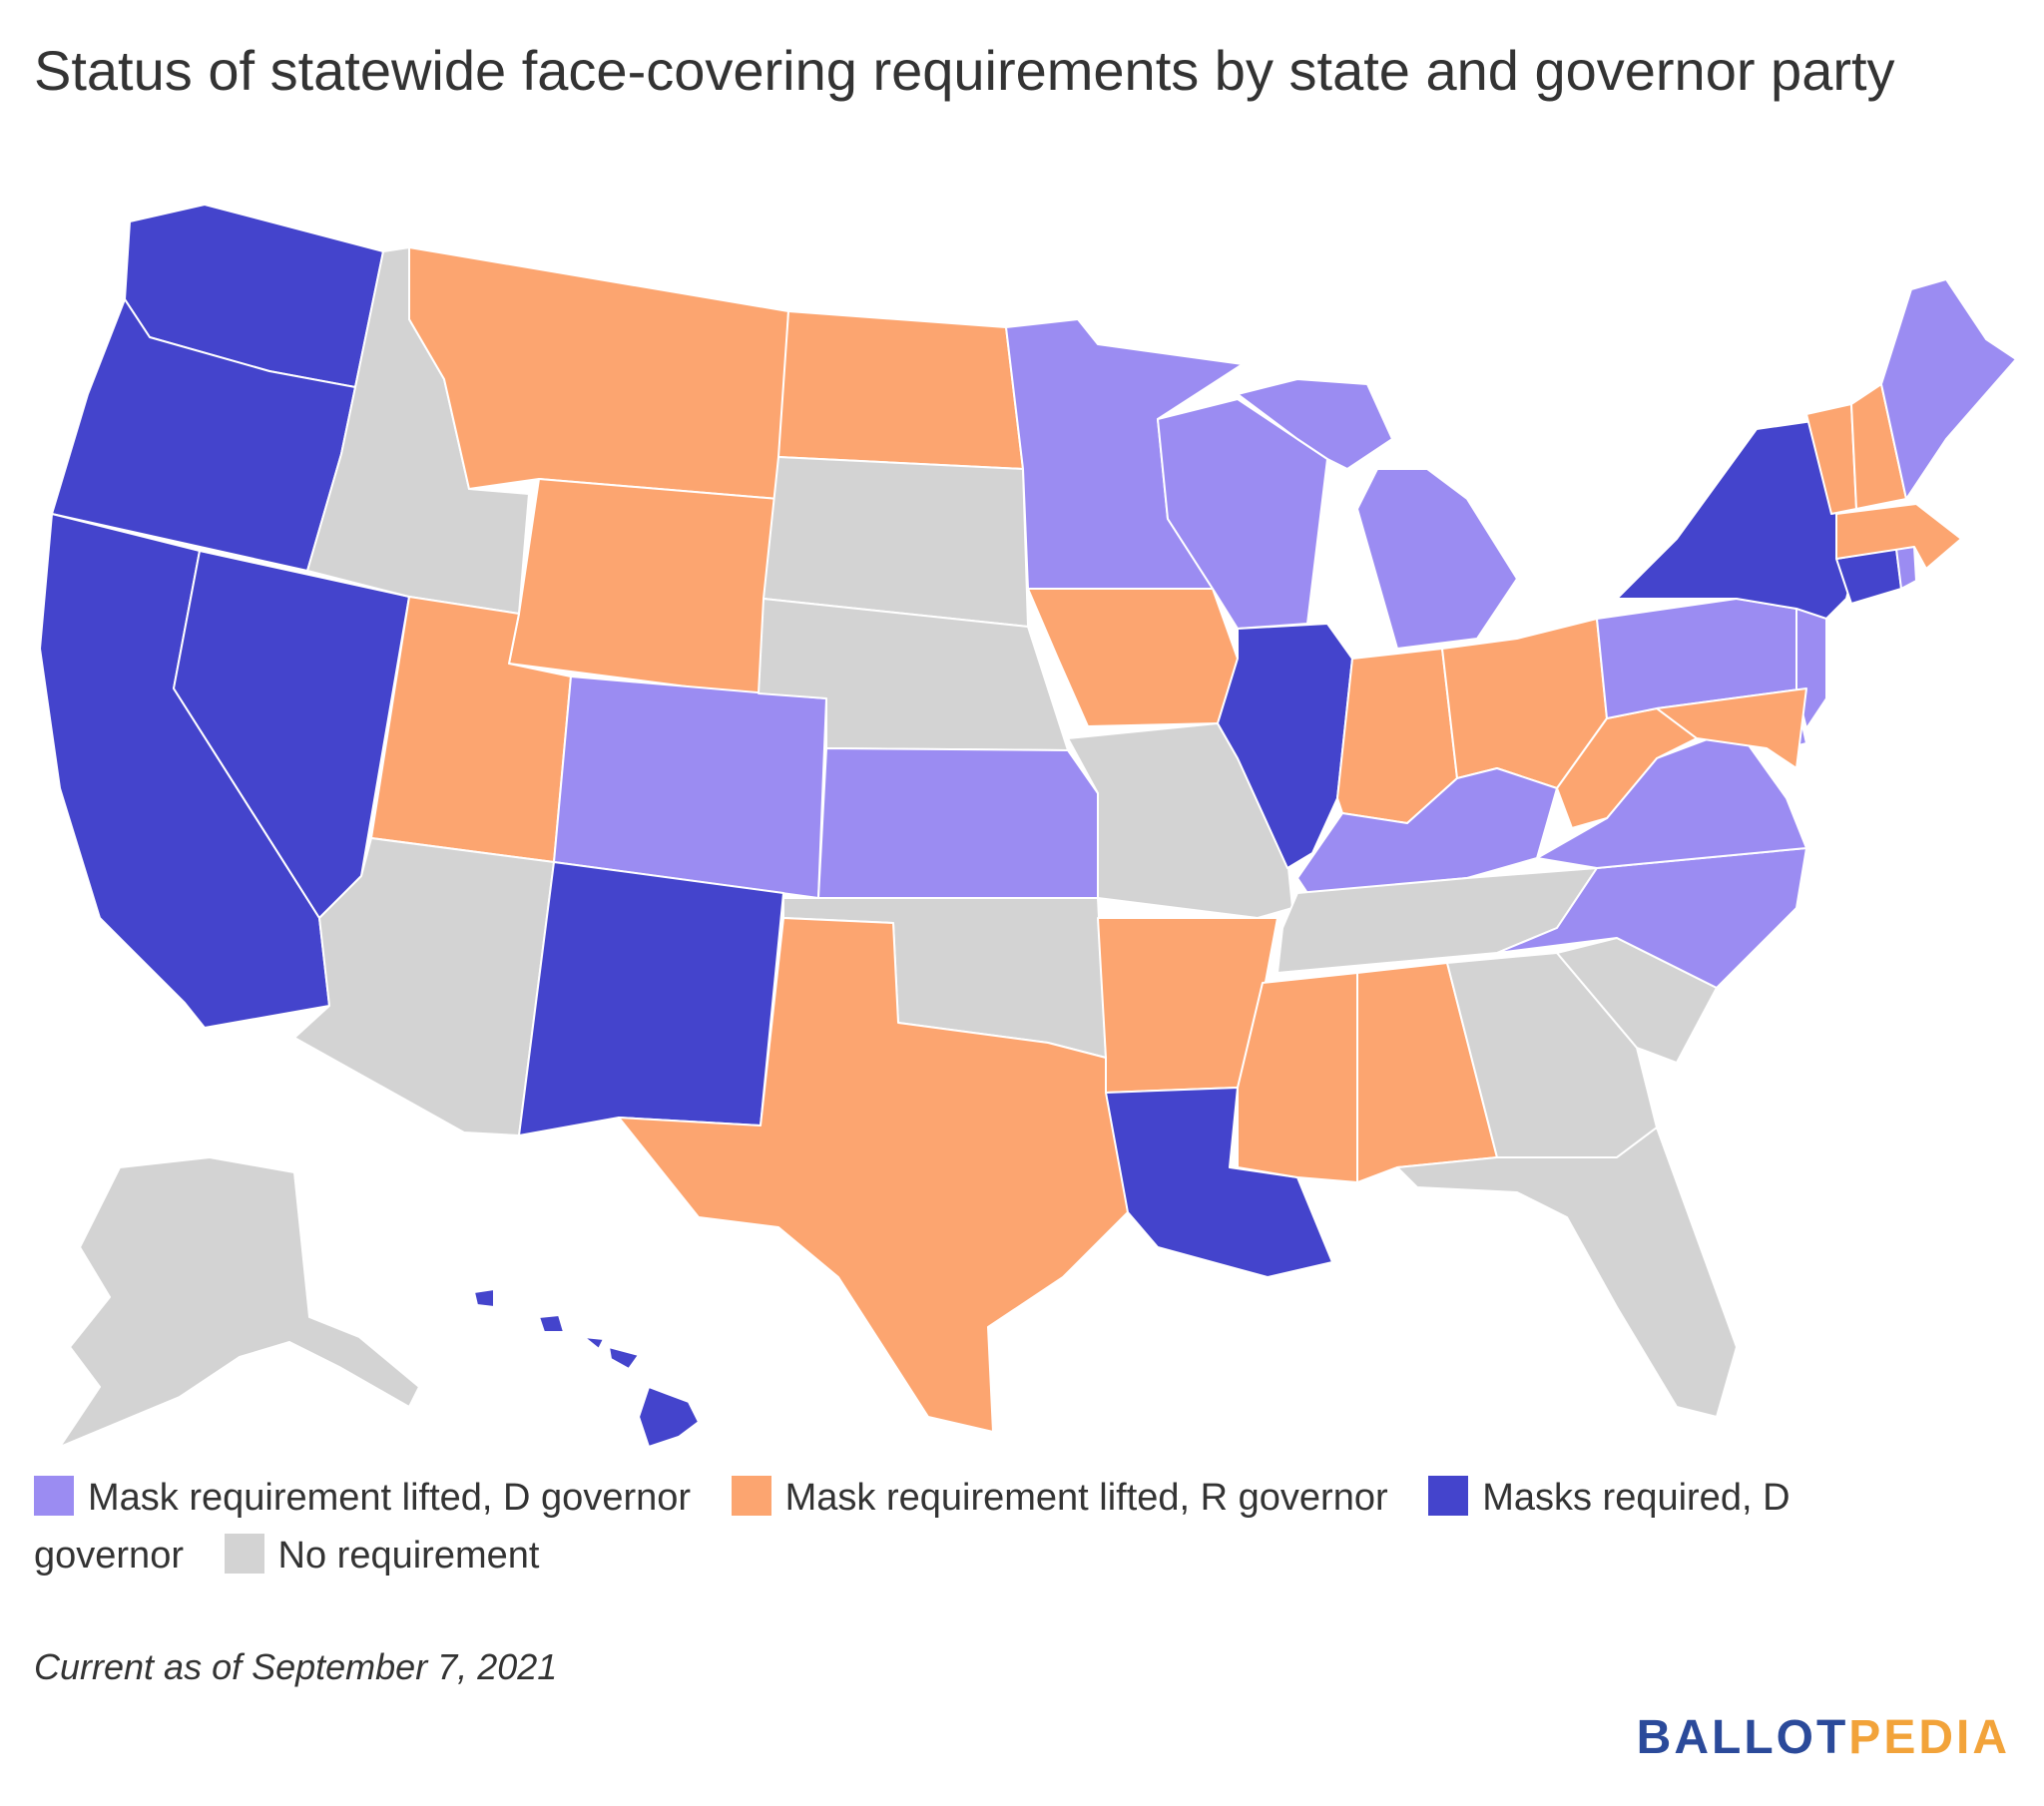 The width and height of the screenshot is (2044, 1806). What do you see at coordinates (1377, 514) in the screenshot?
I see `state-michigan` at bounding box center [1377, 514].